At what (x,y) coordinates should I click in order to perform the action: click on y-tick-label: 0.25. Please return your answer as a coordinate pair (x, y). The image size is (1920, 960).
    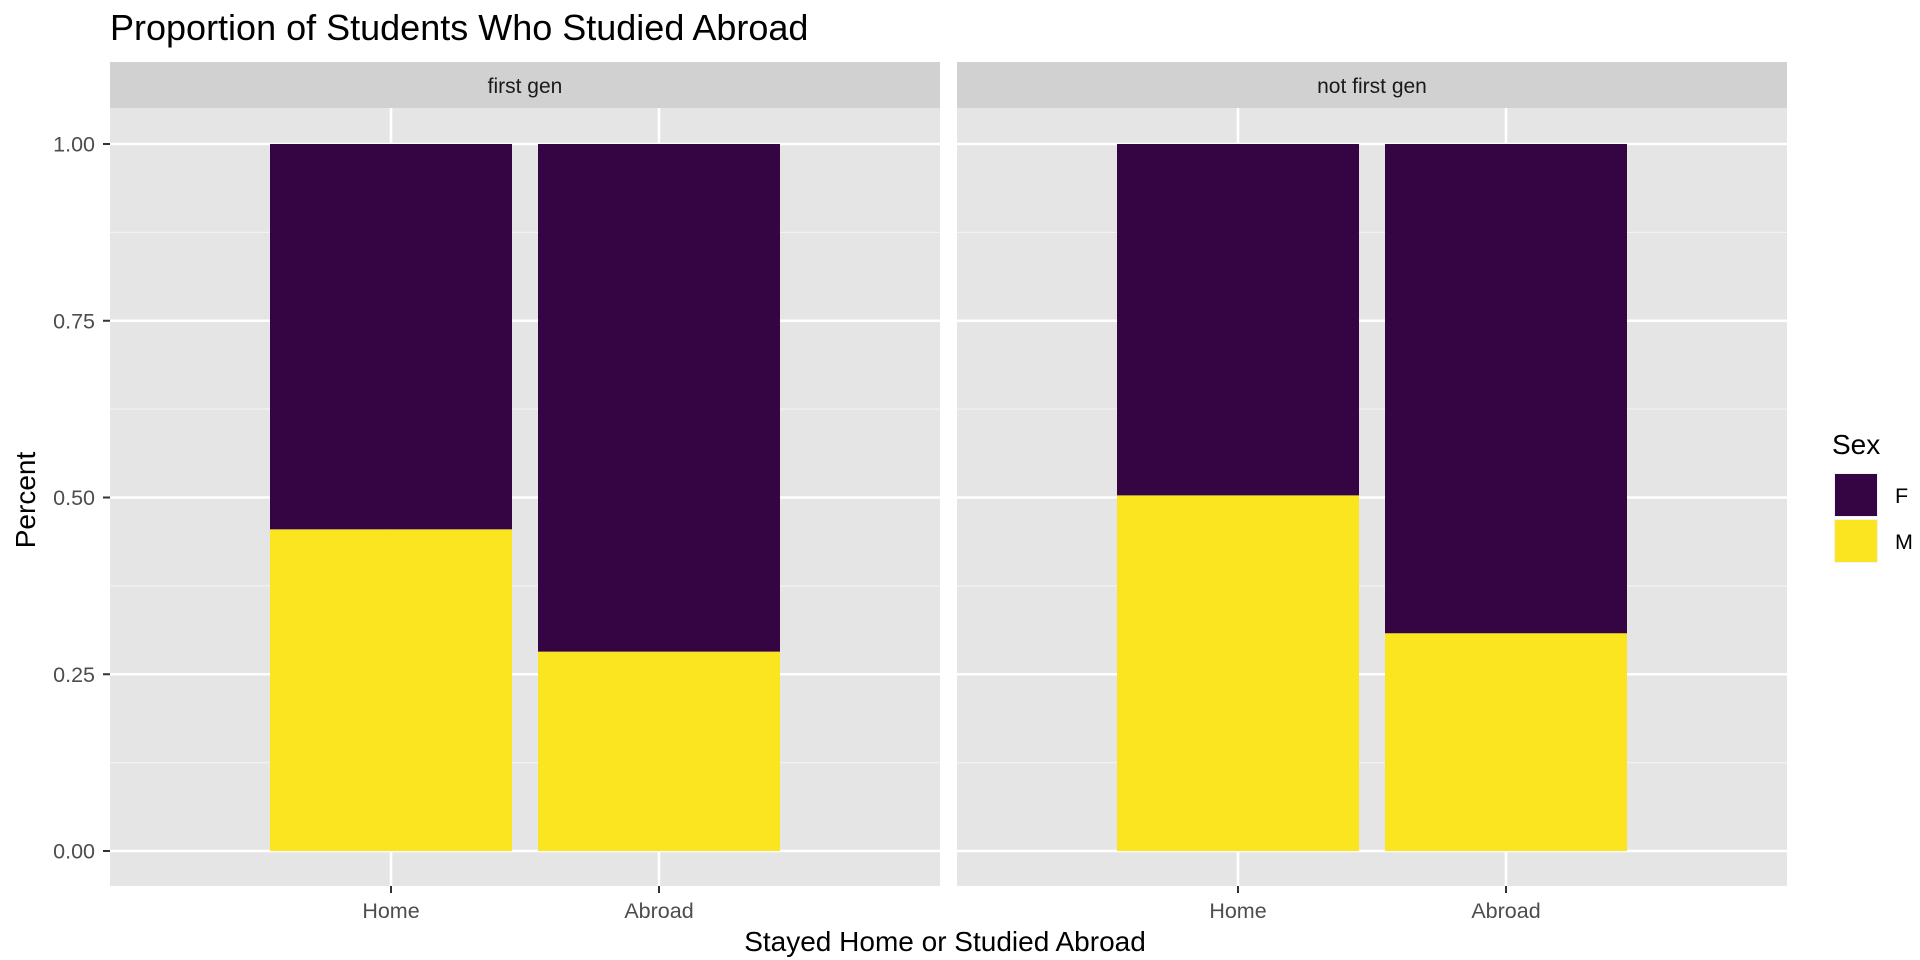
    Looking at the image, I should click on (74, 675).